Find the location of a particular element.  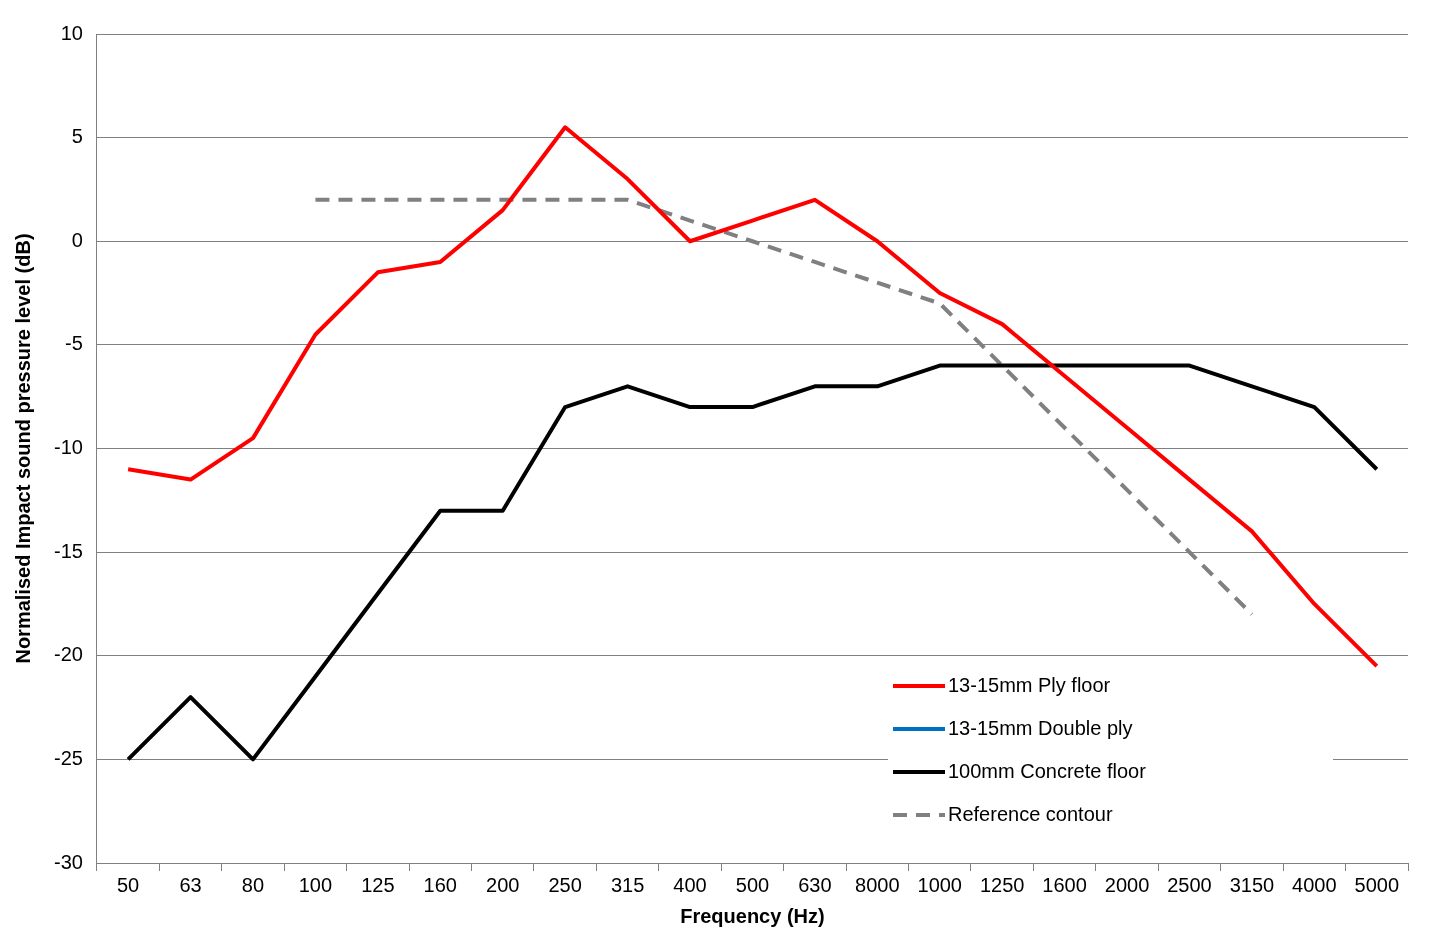

x-tick-label: 125 is located at coordinates (378, 884).